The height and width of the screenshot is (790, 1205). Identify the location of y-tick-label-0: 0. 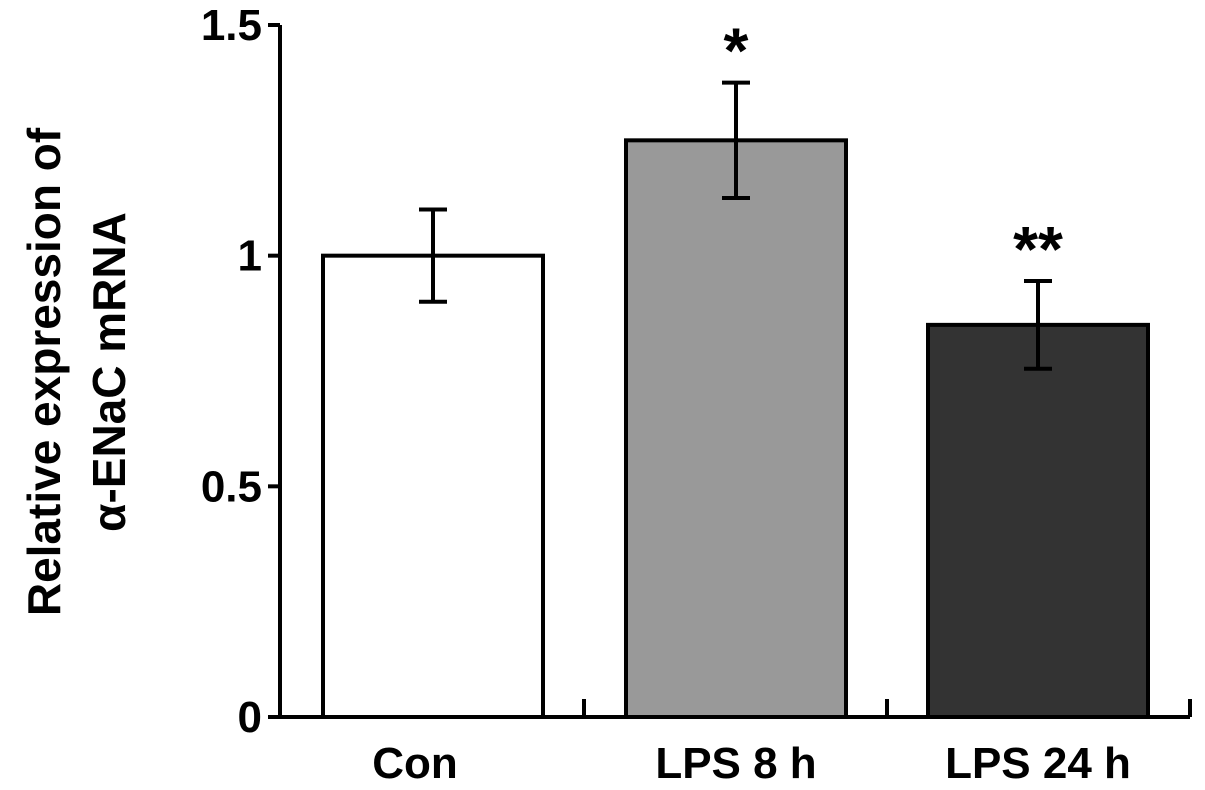
(250, 717).